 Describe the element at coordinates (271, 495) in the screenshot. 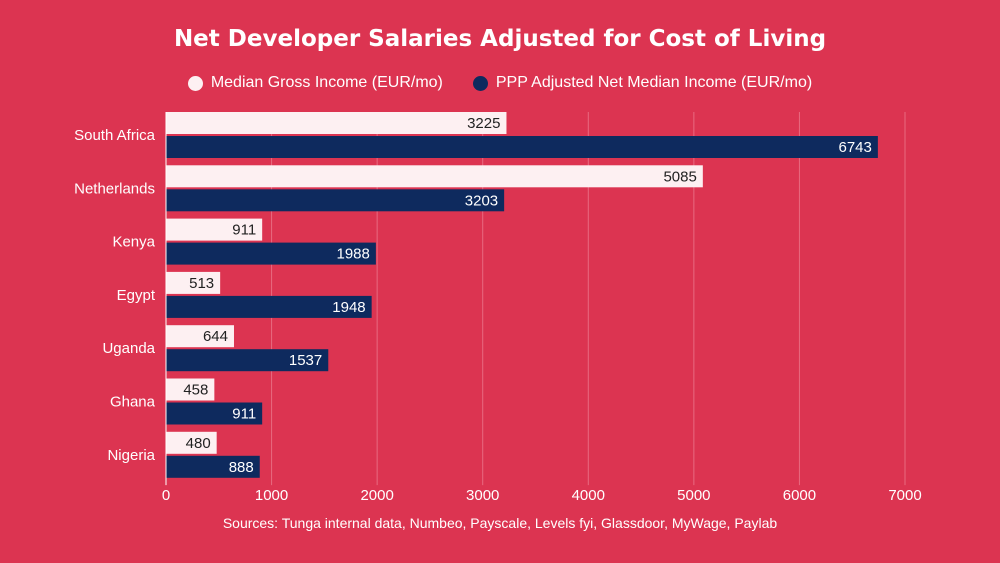

I see `x-tick-label: 1000` at that location.